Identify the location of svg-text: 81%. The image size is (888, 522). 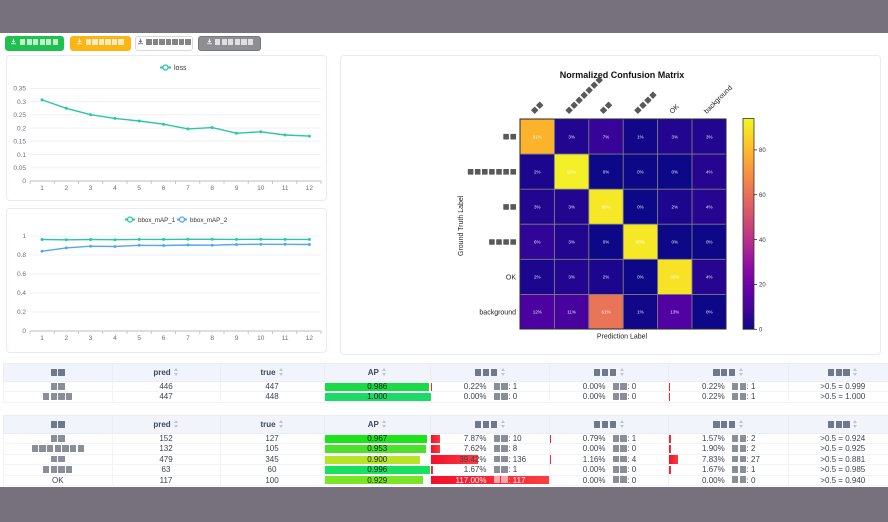
(537, 136).